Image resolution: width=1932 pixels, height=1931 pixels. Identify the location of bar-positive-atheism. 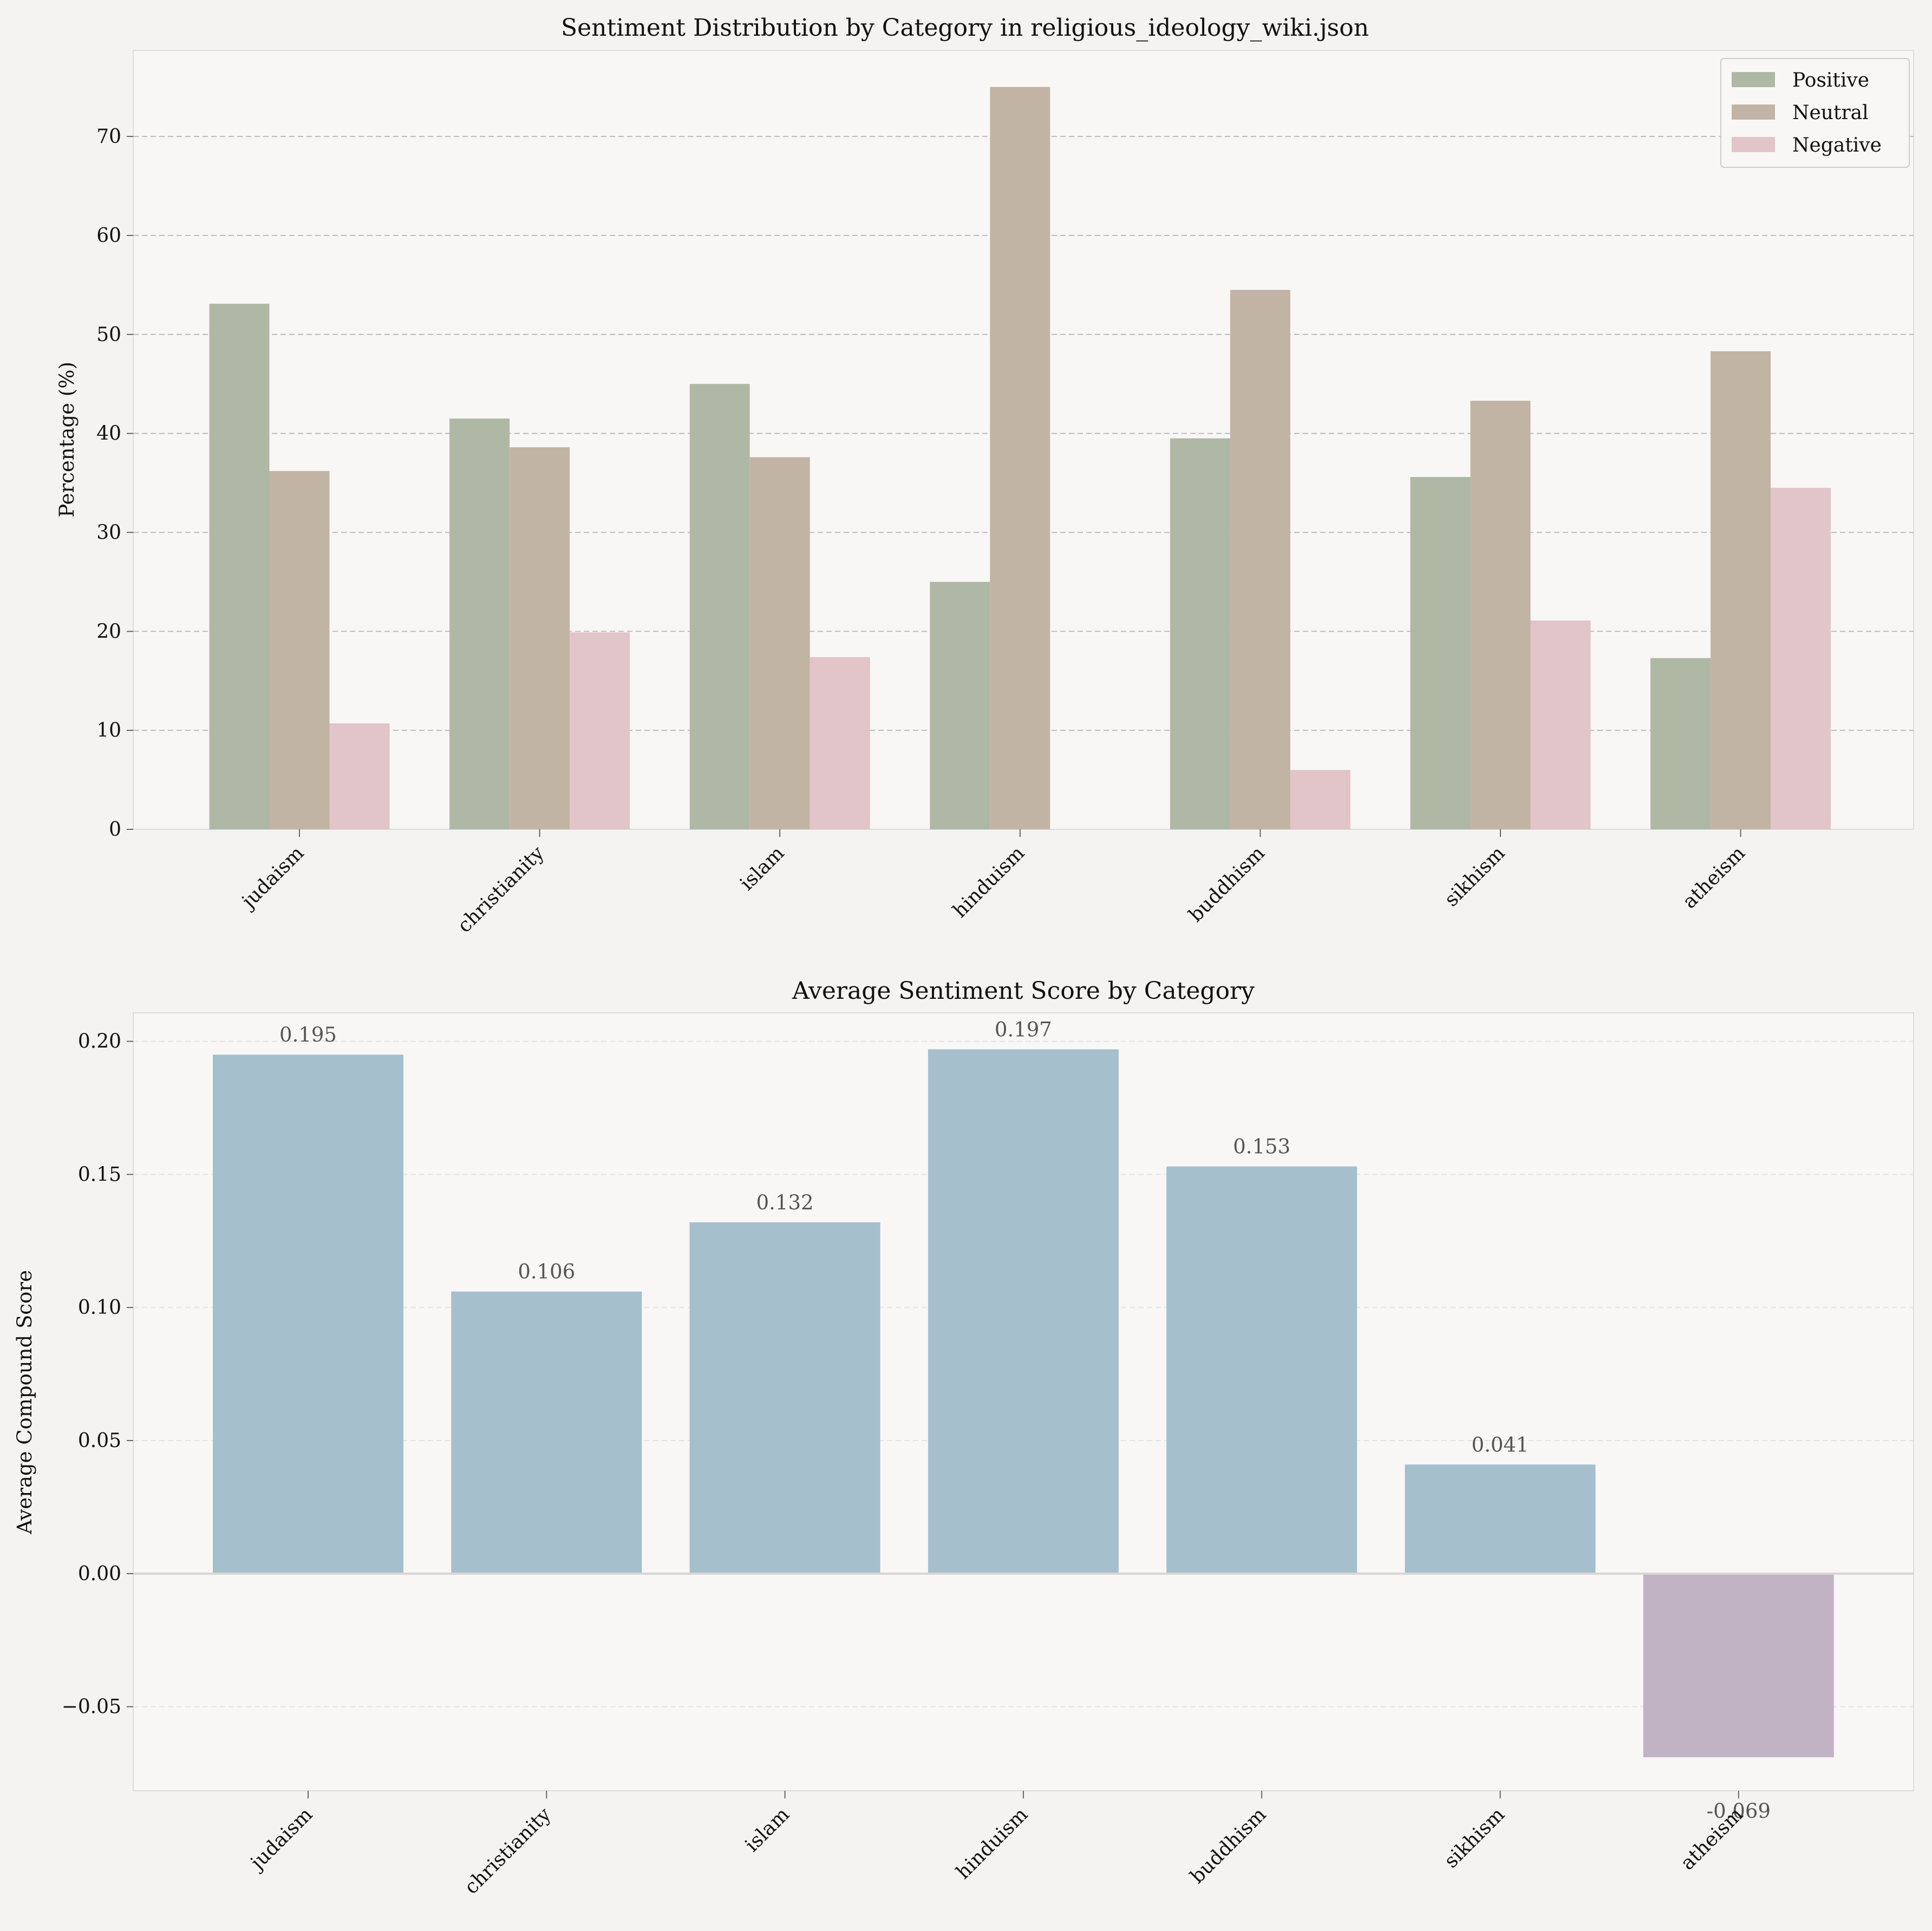
(1680, 743).